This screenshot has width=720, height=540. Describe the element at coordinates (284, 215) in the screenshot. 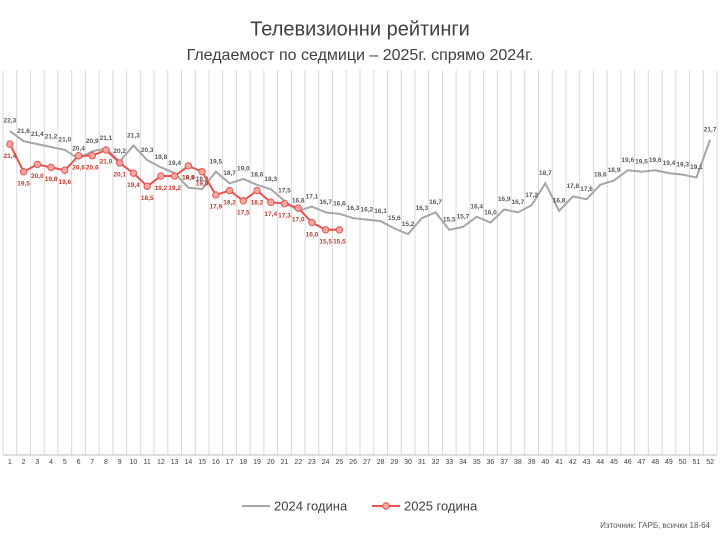

I see `data-label: 17,3` at that location.